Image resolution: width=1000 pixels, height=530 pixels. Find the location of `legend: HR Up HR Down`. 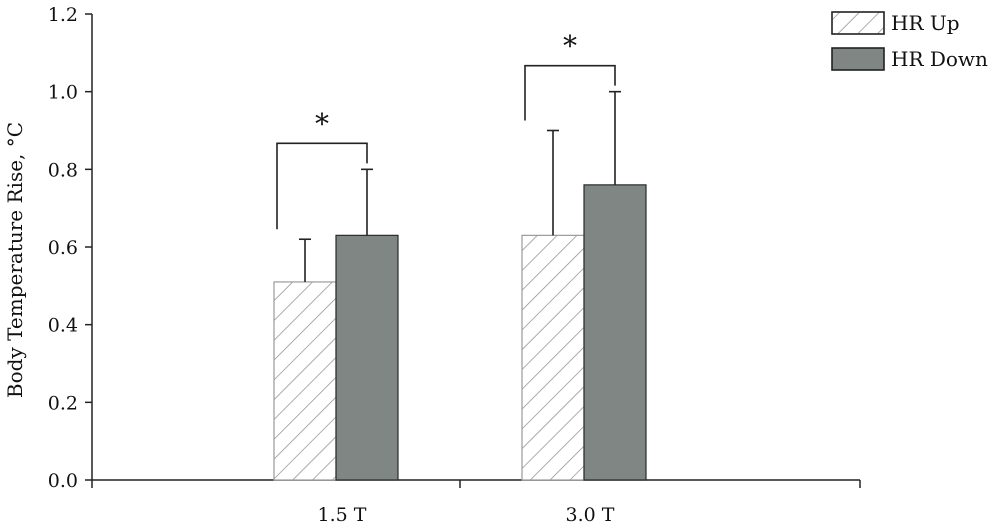

legend: HR Up HR Down is located at coordinates (909, 41).